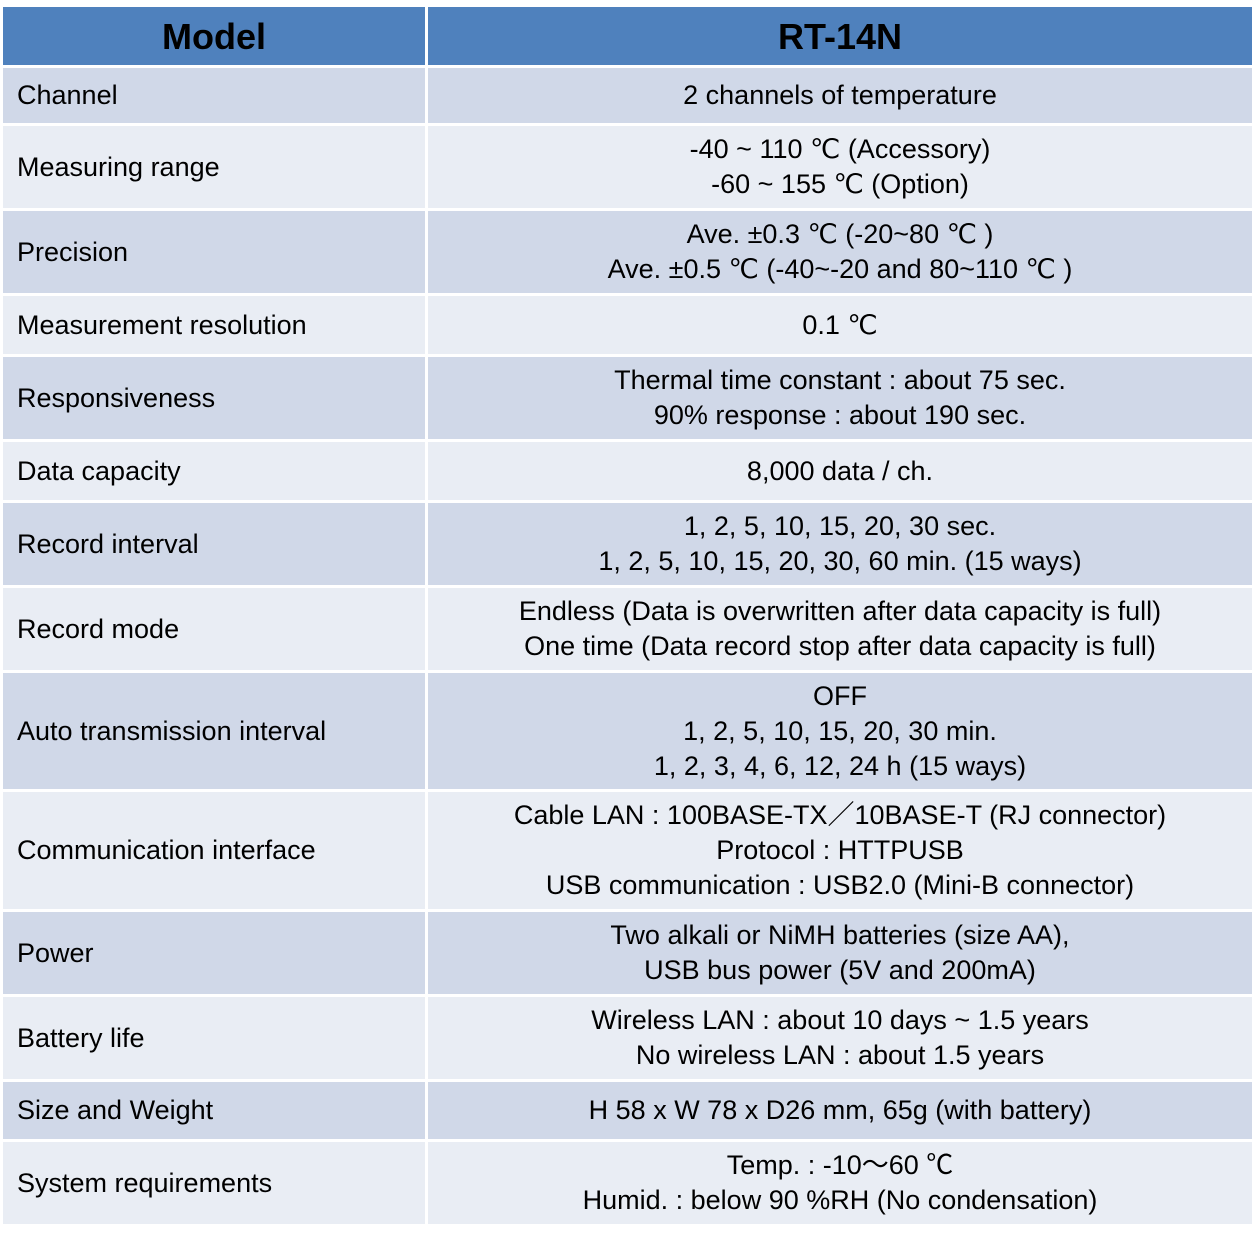  Describe the element at coordinates (840, 970) in the screenshot. I see `value-line: USB bus power (5V and 200mA)` at that location.